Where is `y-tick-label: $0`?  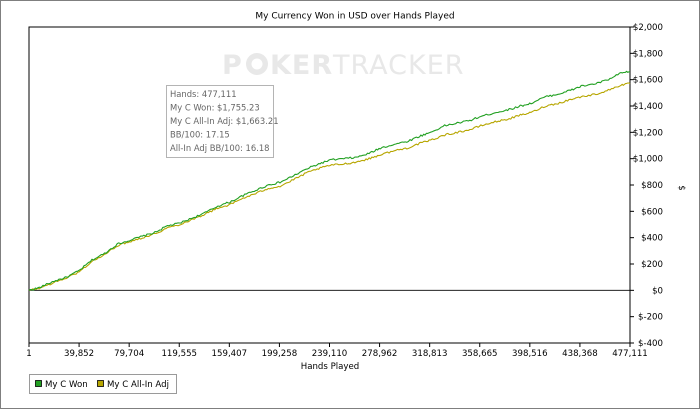
y-tick-label: $0 is located at coordinates (657, 291).